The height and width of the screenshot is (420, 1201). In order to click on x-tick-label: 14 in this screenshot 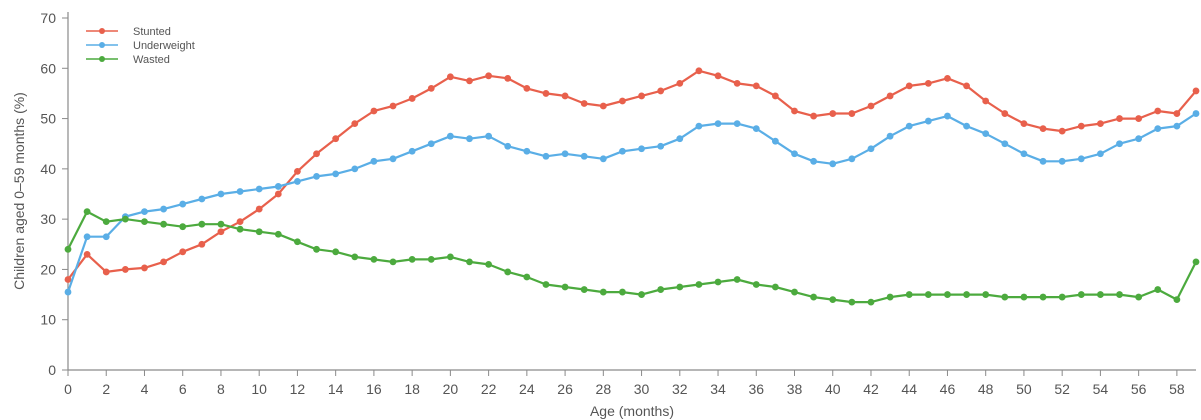, I will do `click(336, 389)`.